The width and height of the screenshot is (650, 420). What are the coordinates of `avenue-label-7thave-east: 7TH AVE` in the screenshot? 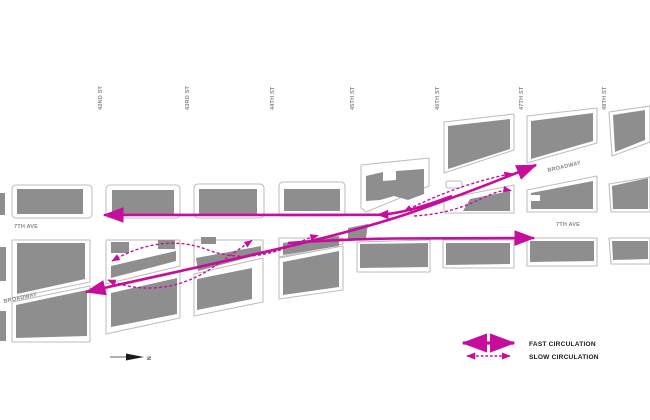 It's located at (568, 225).